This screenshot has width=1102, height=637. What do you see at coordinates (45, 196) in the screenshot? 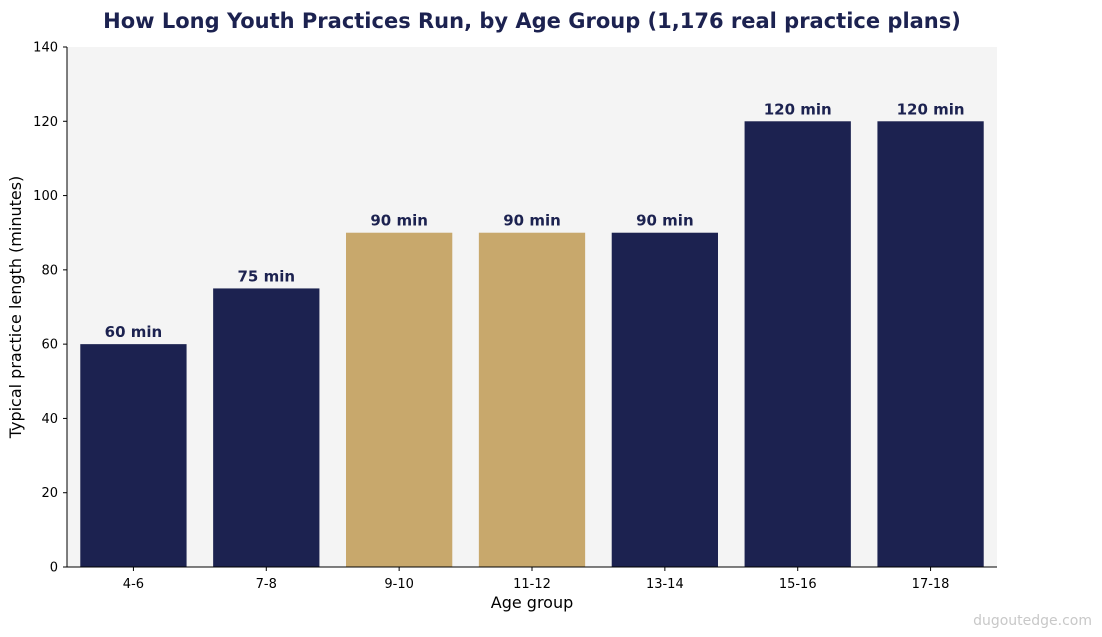
I see `y-tick-label-100: 100` at bounding box center [45, 196].